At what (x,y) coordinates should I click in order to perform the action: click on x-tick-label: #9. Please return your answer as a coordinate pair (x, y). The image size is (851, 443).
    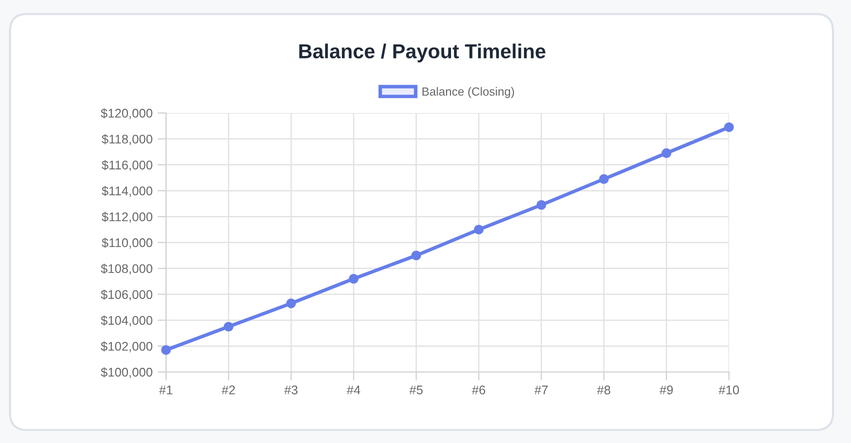
    Looking at the image, I should click on (666, 390).